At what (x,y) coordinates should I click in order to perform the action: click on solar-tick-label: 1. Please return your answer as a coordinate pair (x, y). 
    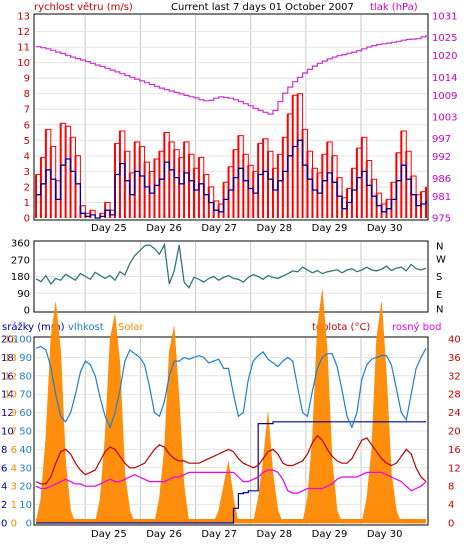
    Looking at the image, I should click on (14, 505).